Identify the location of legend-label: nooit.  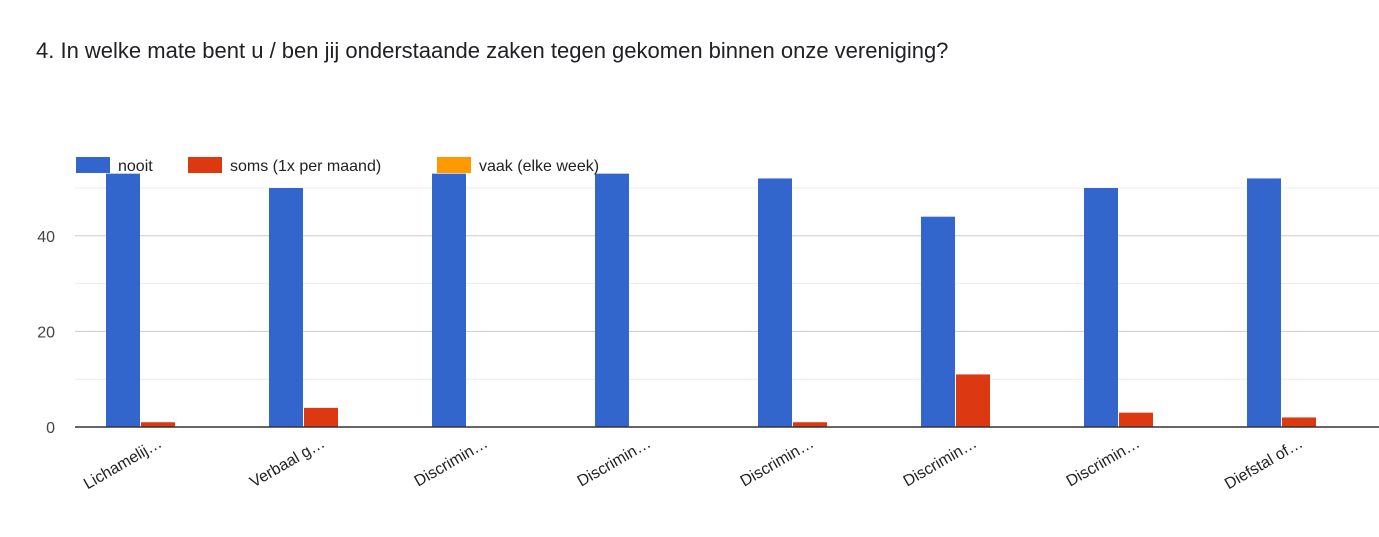
(135, 166).